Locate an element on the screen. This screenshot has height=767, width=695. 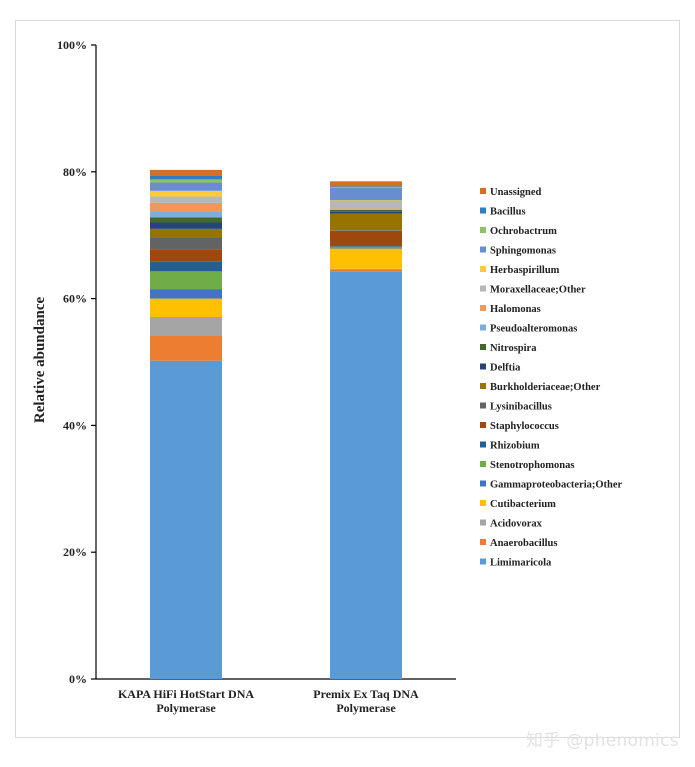
legend-label: Herbaspirillum is located at coordinates (525, 270).